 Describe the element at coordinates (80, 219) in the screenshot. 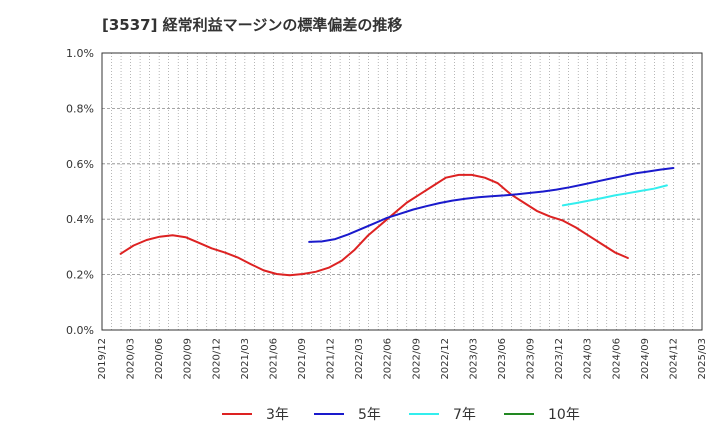

I see `y-tick-label: 0.4%` at that location.